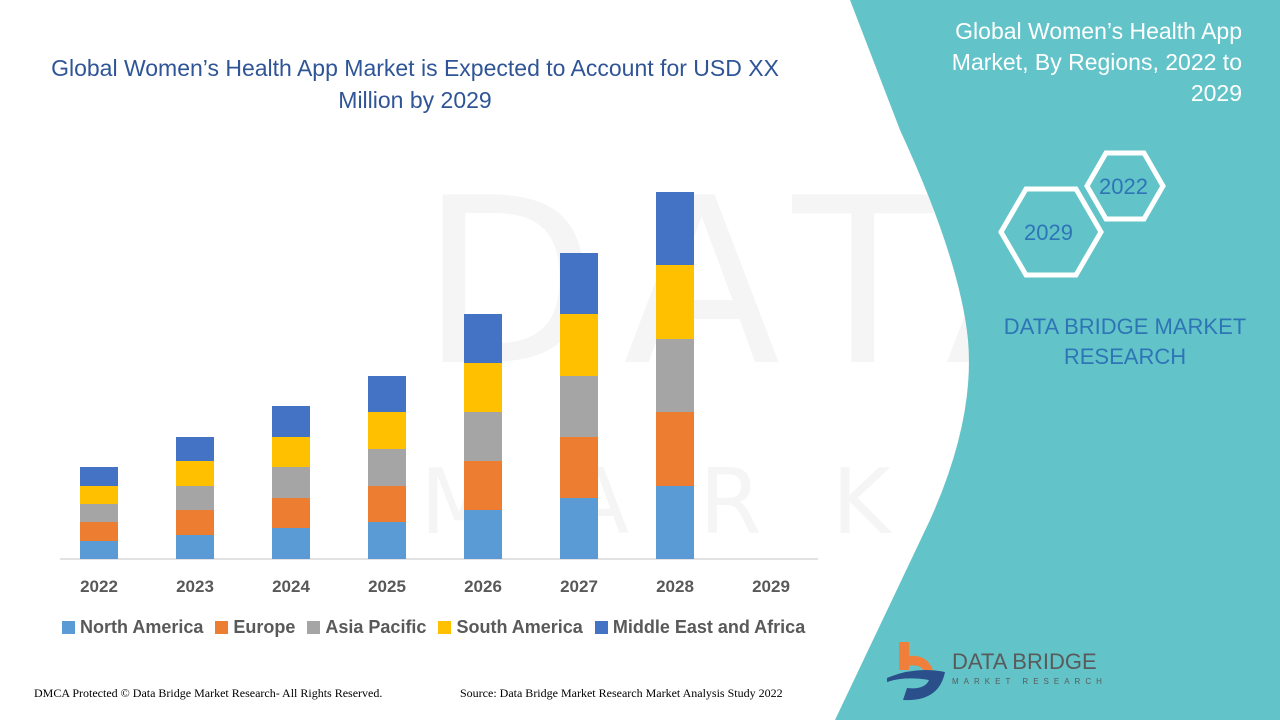  Describe the element at coordinates (387, 467) in the screenshot. I see `bar-segment-2025-asia-pacific` at that location.